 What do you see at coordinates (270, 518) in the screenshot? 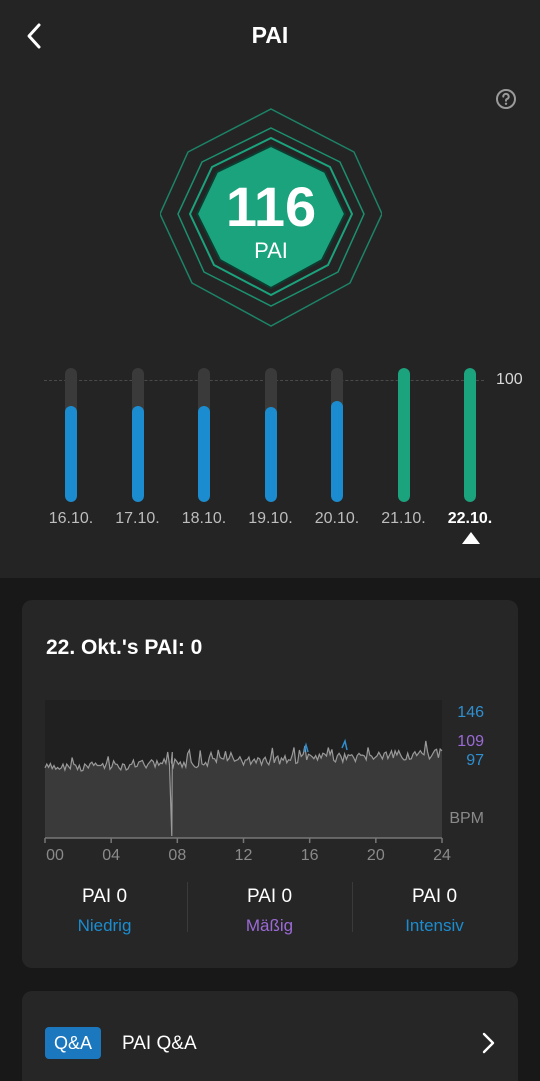
I see `day-bar-label: 19.10.` at bounding box center [270, 518].